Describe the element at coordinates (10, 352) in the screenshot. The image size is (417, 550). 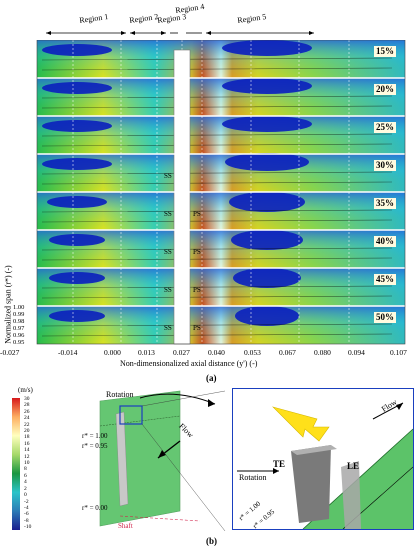
I see `x-tick: -0.027` at that location.